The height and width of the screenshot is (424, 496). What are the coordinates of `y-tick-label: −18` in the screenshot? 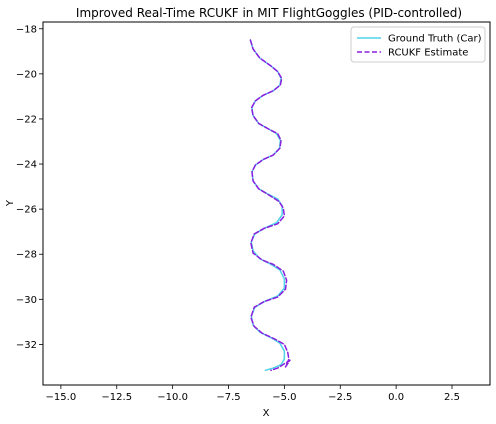 It's located at (26, 29).